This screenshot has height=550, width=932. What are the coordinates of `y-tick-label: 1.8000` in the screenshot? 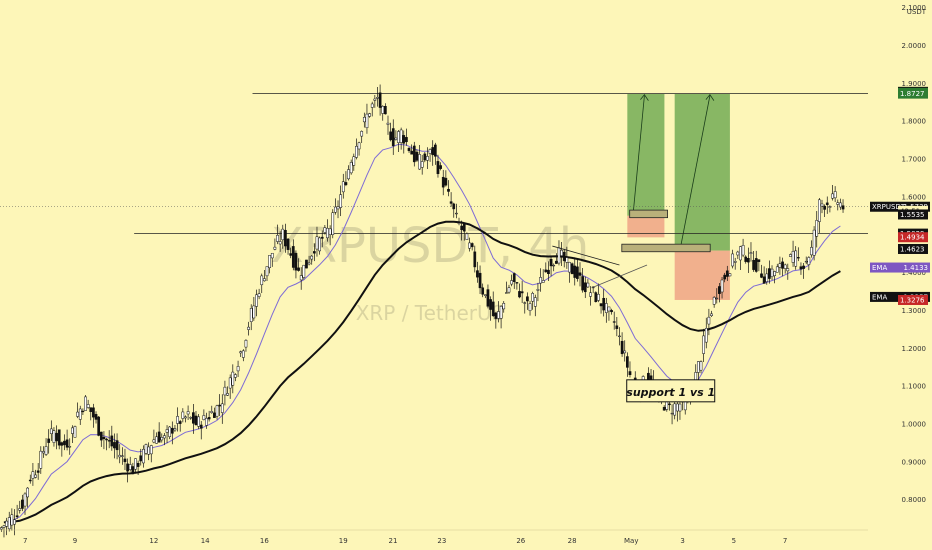 It's located at (914, 122).